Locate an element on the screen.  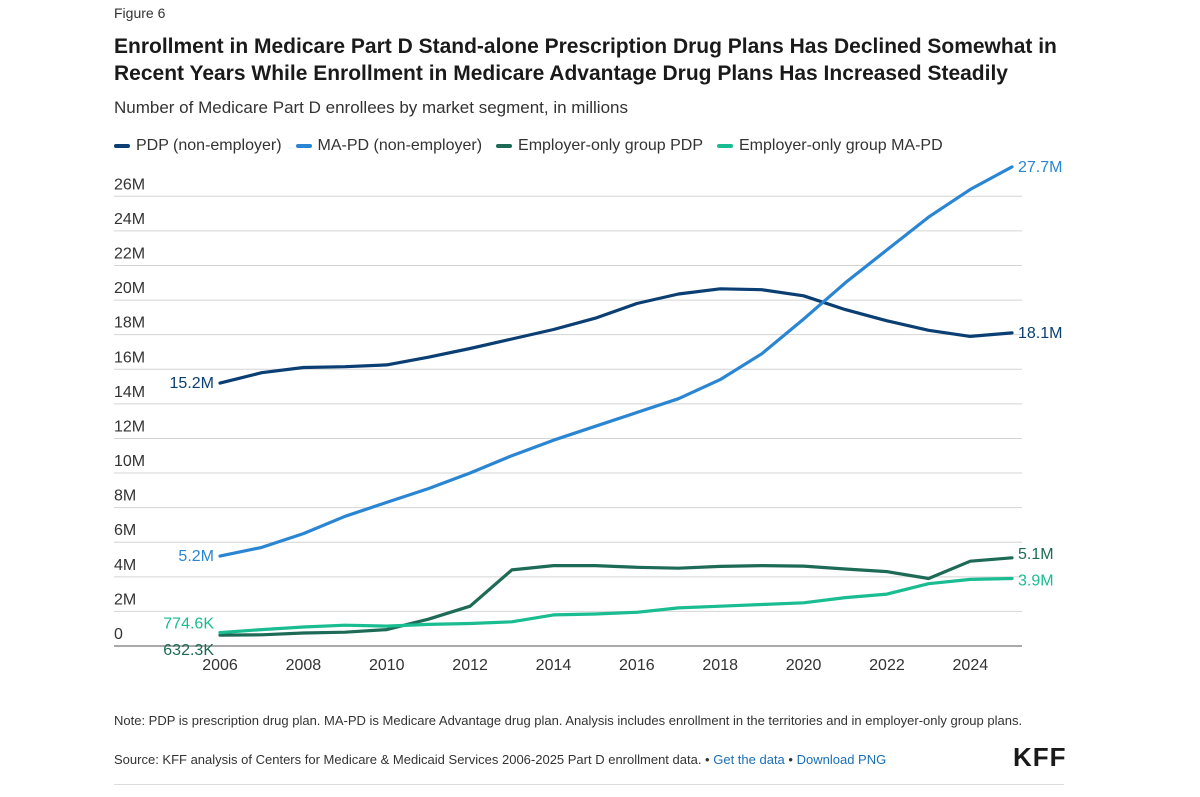
end-value-label: 27.7M is located at coordinates (1040, 168).